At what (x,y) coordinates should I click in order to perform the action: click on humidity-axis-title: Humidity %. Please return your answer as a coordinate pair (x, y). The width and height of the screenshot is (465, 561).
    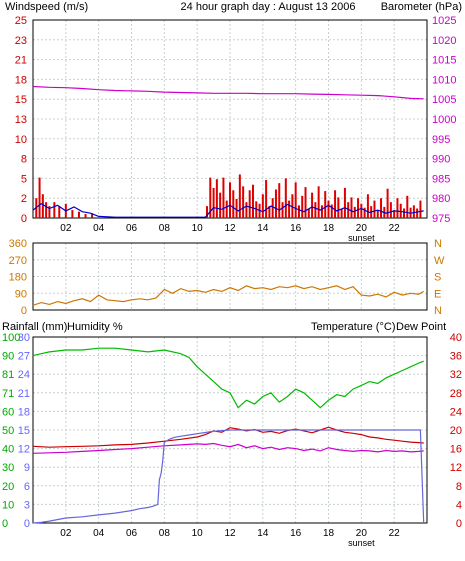
    Looking at the image, I should click on (95, 327).